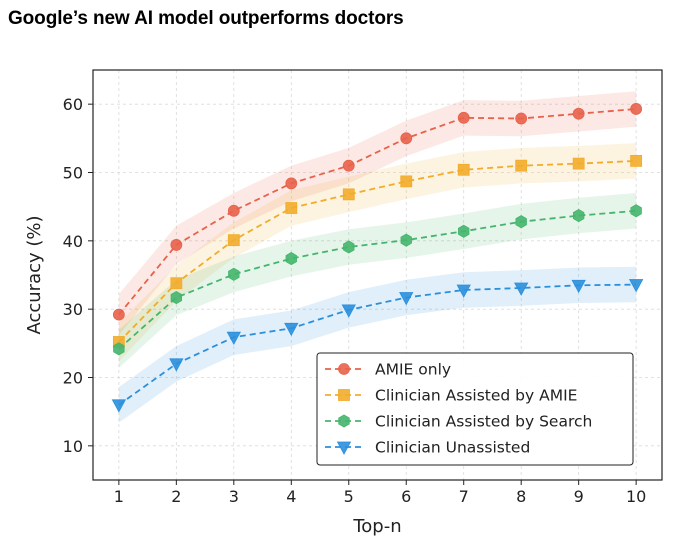 The height and width of the screenshot is (543, 675). What do you see at coordinates (176, 496) in the screenshot?
I see `x-tick-label-2: 2` at bounding box center [176, 496].